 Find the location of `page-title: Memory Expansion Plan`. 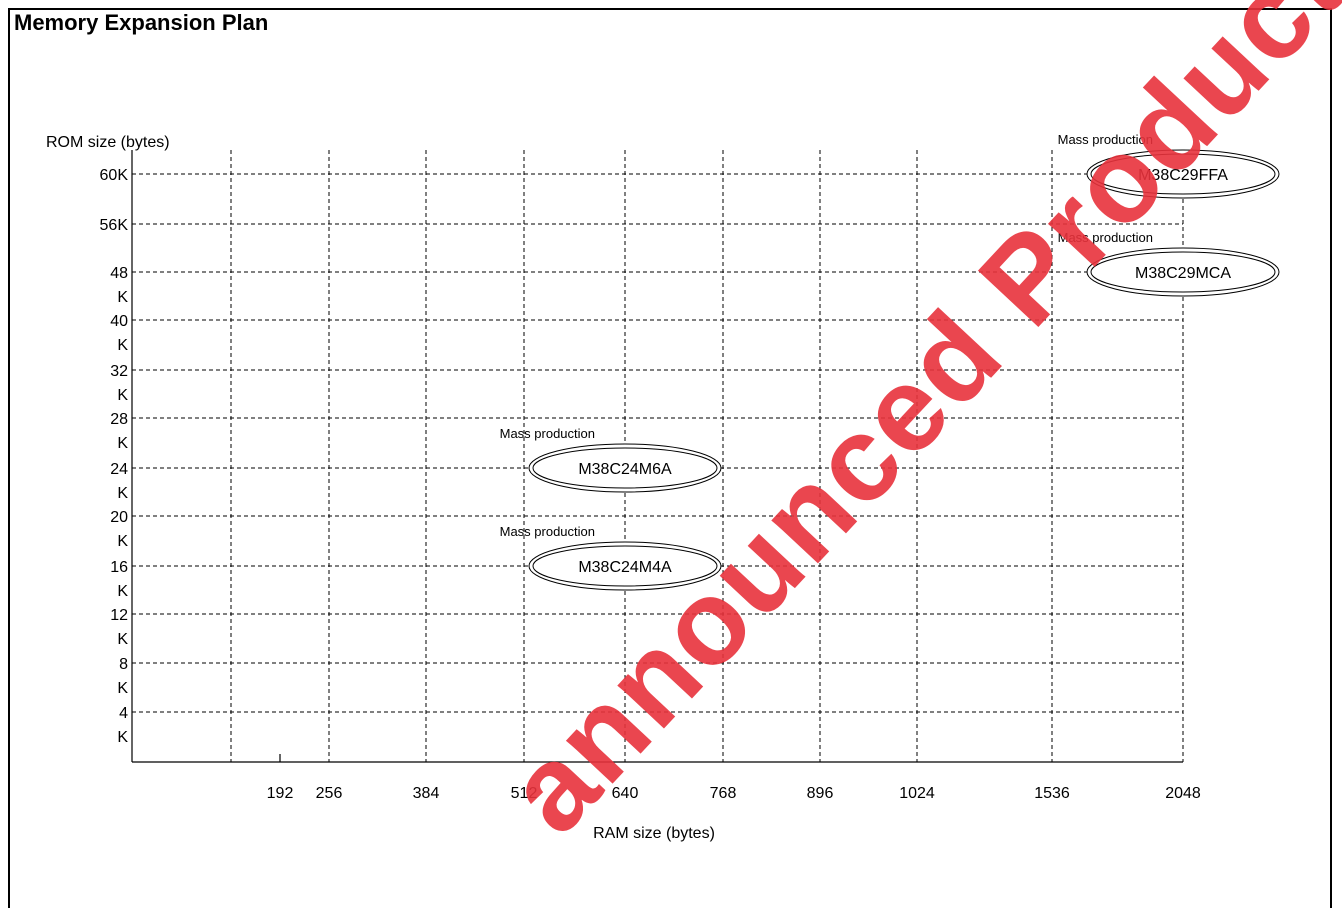

page-title: Memory Expansion Plan is located at coordinates (141, 22).